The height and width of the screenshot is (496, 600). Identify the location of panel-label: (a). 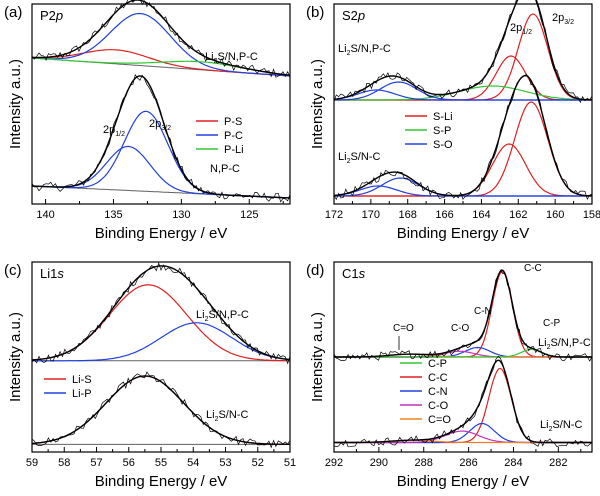
(13, 12).